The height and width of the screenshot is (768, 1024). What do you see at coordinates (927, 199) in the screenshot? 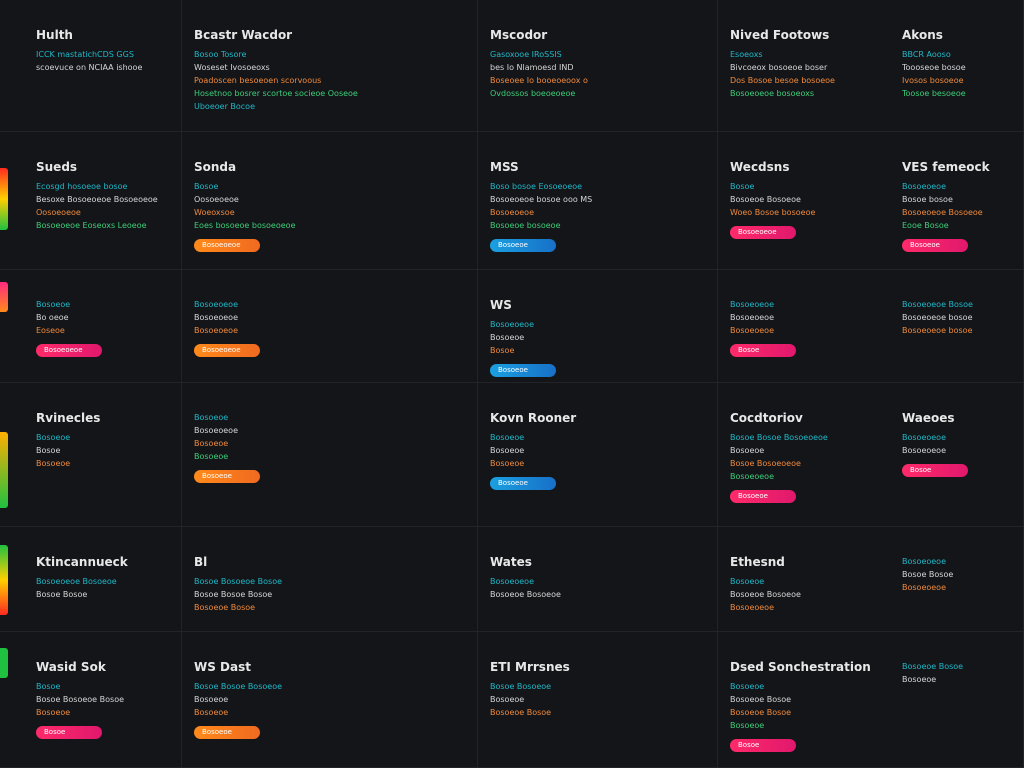
I see `card-line: Bosoe bosoe` at bounding box center [927, 199].